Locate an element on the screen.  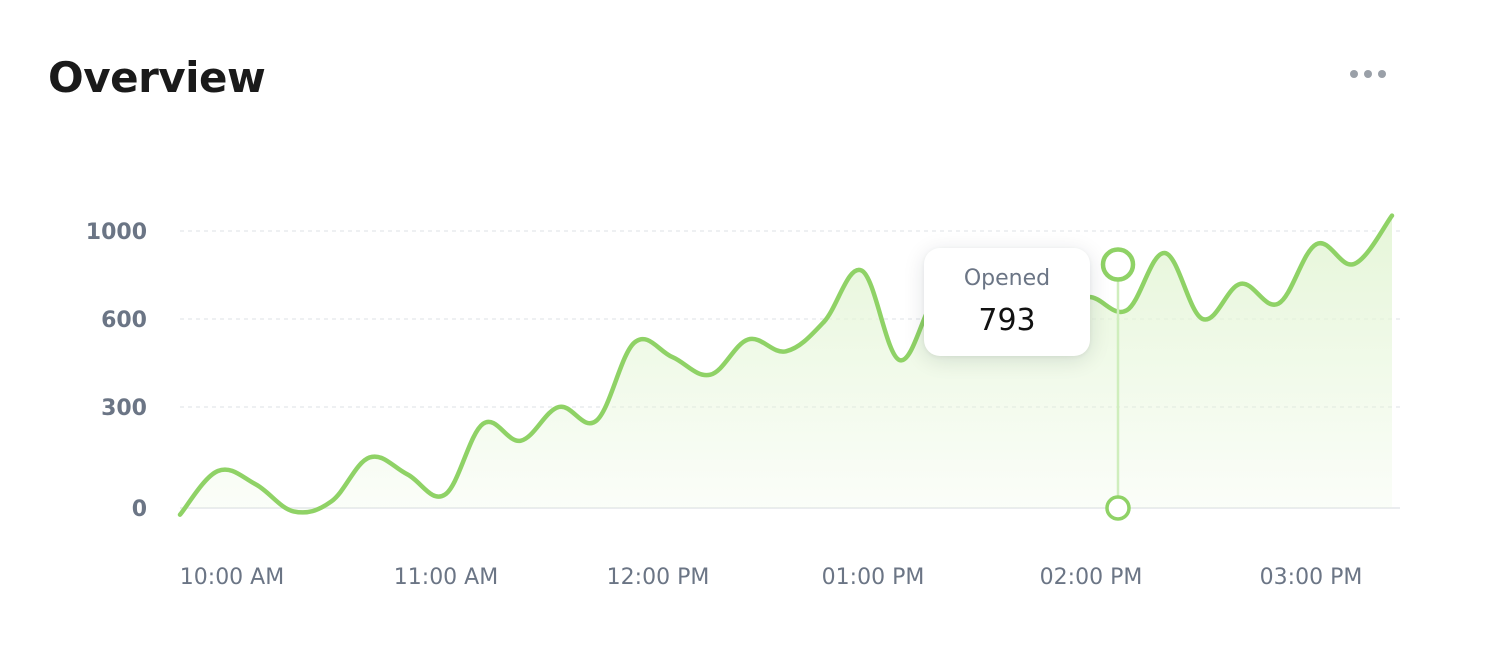
chart-tooltip: Opened 793 is located at coordinates (1007, 302).